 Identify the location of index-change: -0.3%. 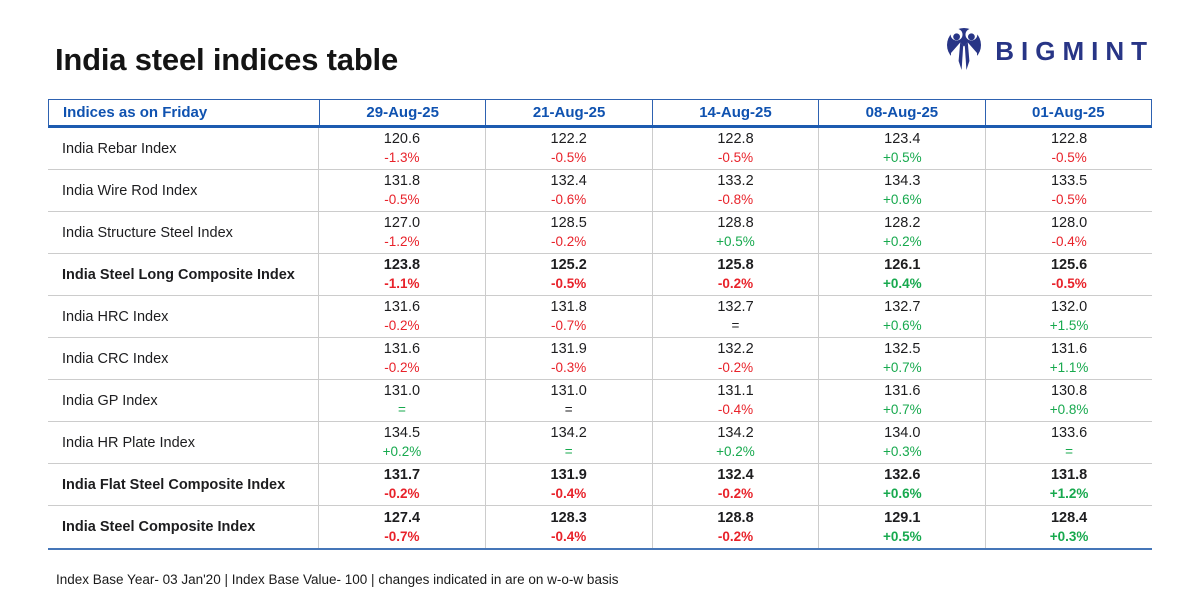
(569, 368).